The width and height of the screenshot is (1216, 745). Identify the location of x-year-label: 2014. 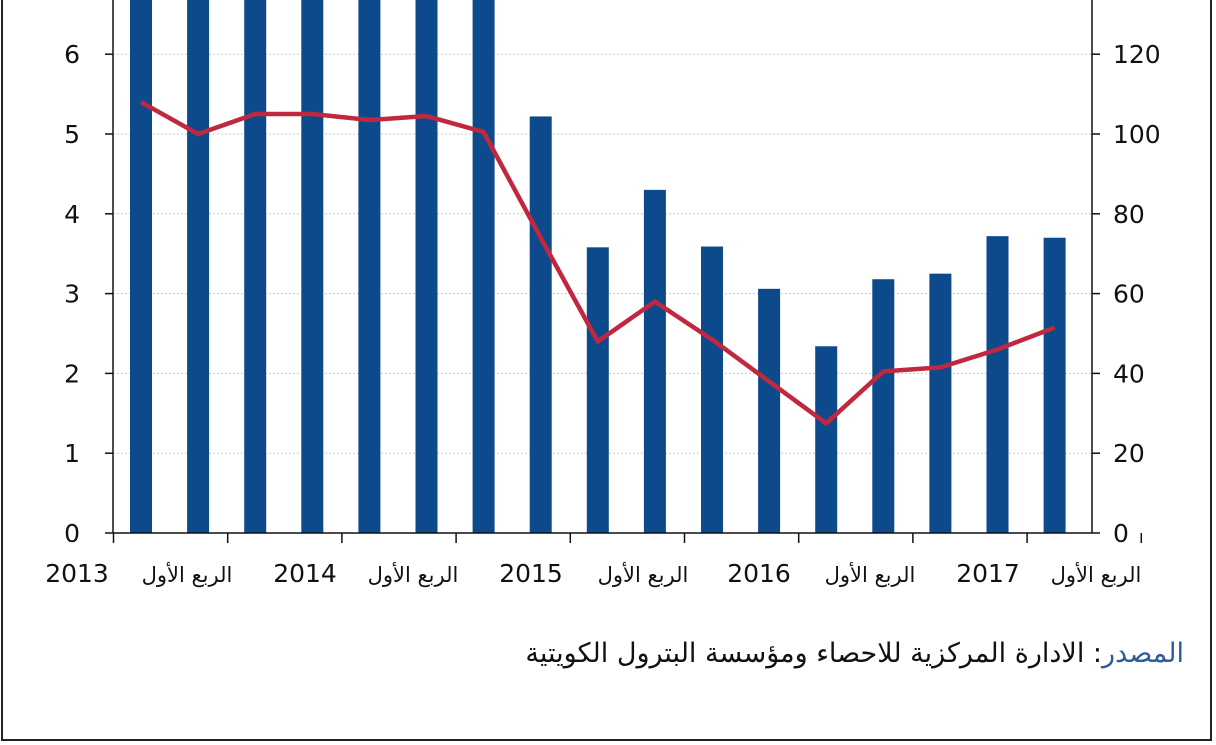
(305, 573).